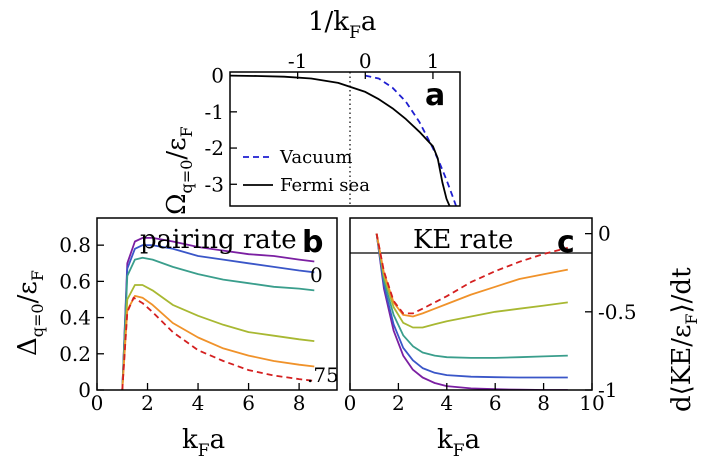  I want to click on panel-c-title: KE rate, so click(463, 240).